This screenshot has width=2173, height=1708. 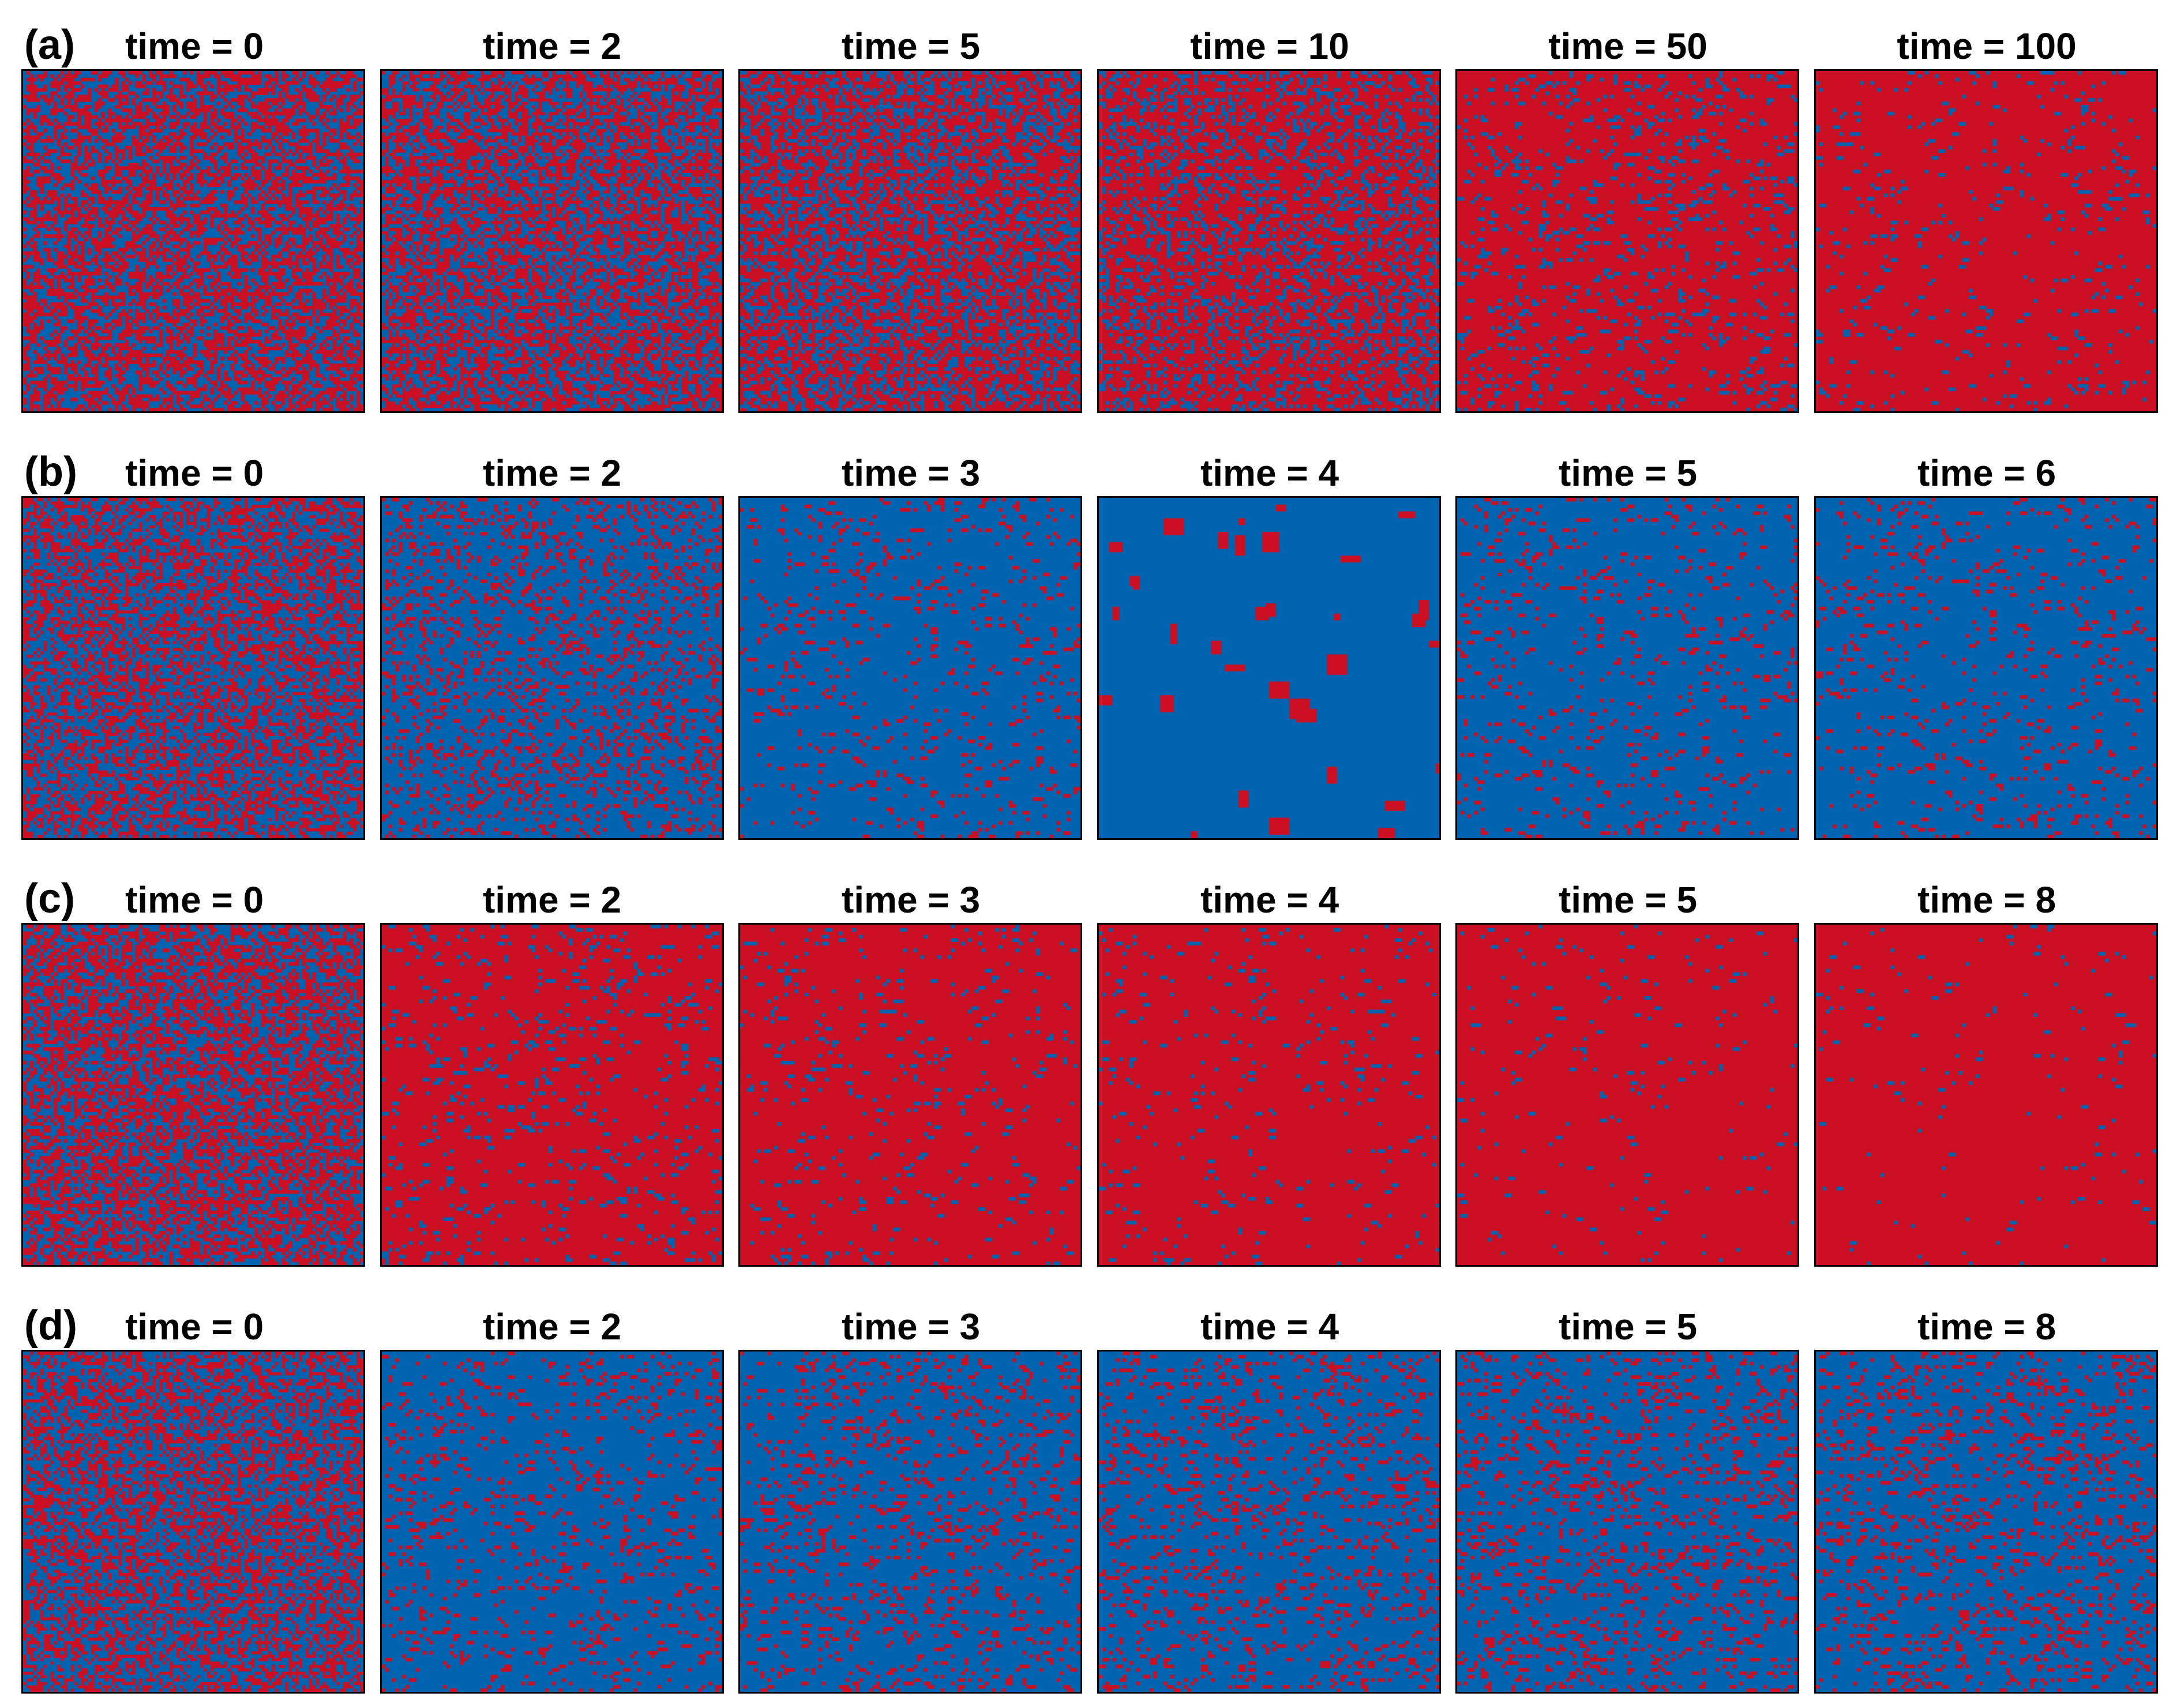 I want to click on panel-title-d-4: time = 4, so click(x=1269, y=1327).